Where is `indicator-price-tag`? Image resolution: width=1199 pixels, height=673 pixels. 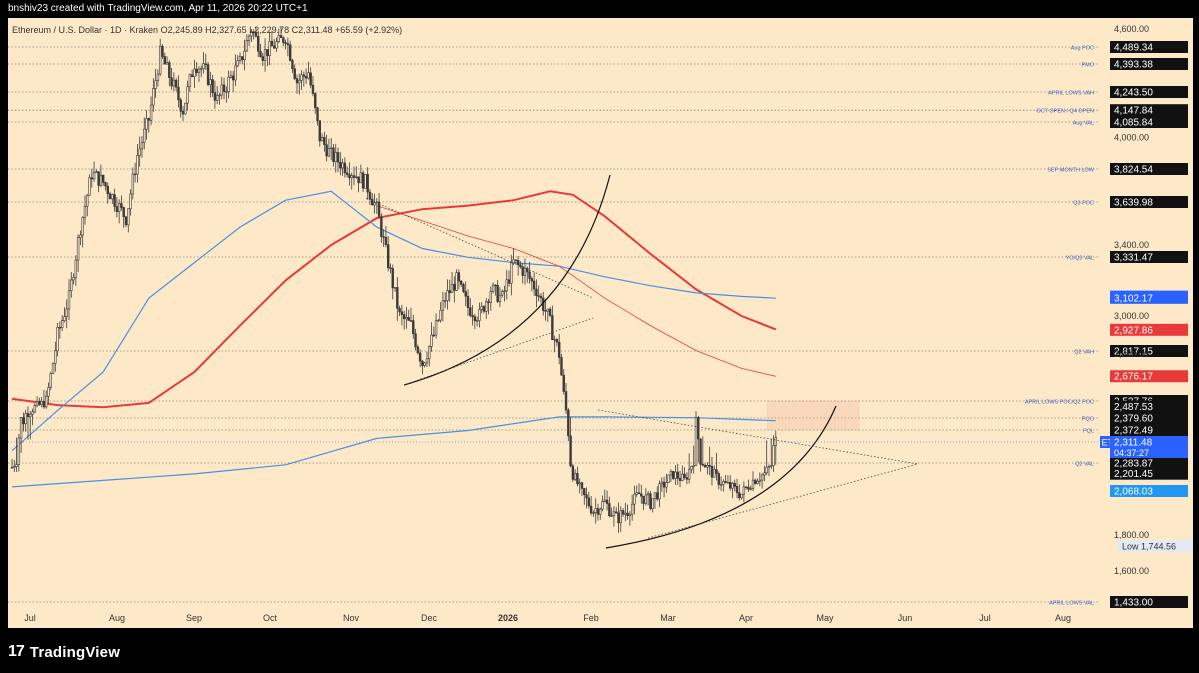 indicator-price-tag is located at coordinates (1149, 473).